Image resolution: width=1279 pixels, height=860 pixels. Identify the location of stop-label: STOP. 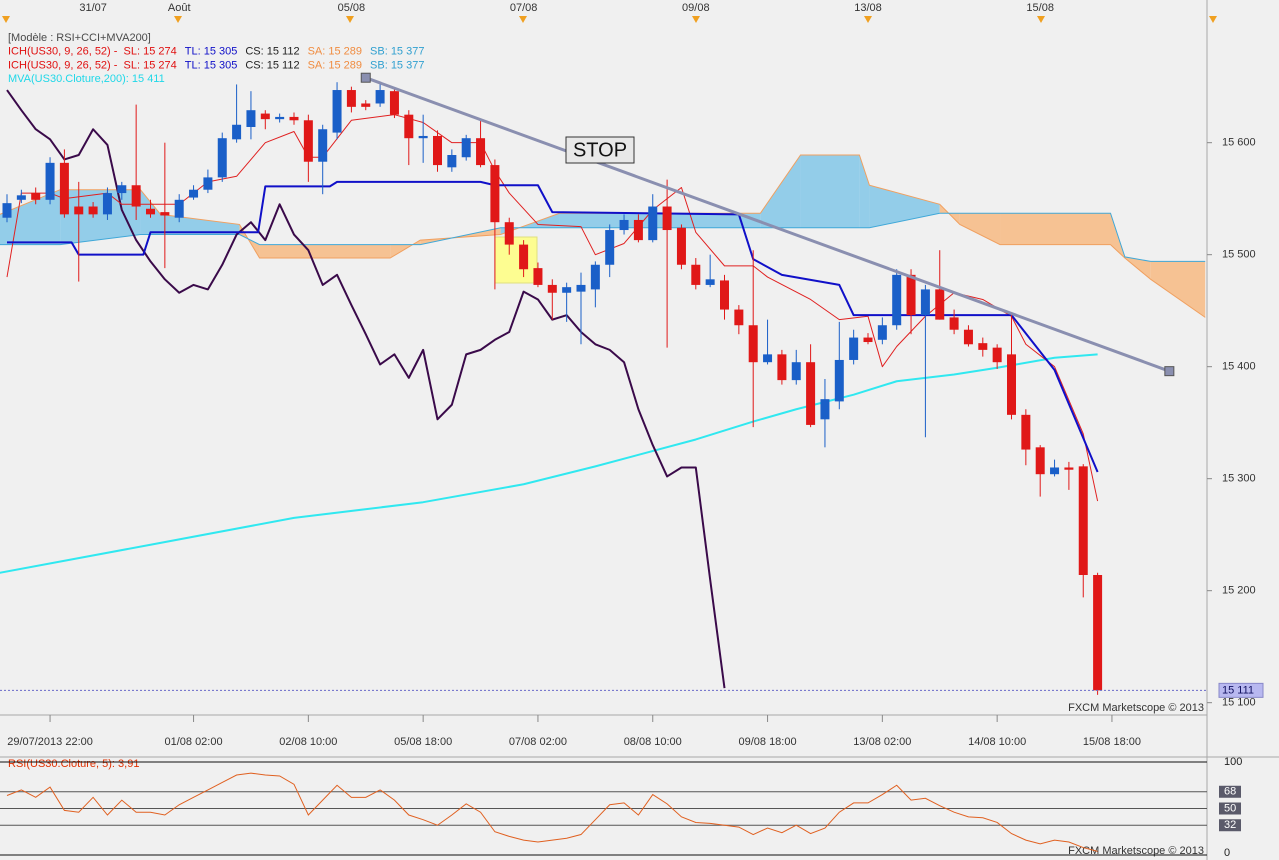
(600, 150).